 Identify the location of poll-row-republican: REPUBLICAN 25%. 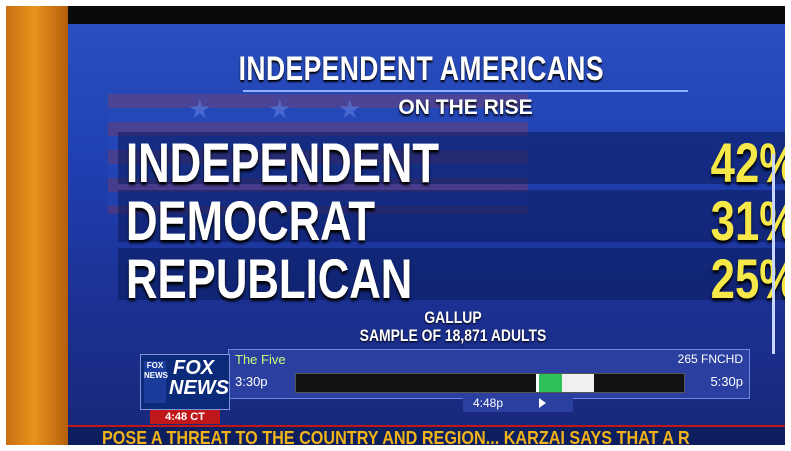
(451, 277).